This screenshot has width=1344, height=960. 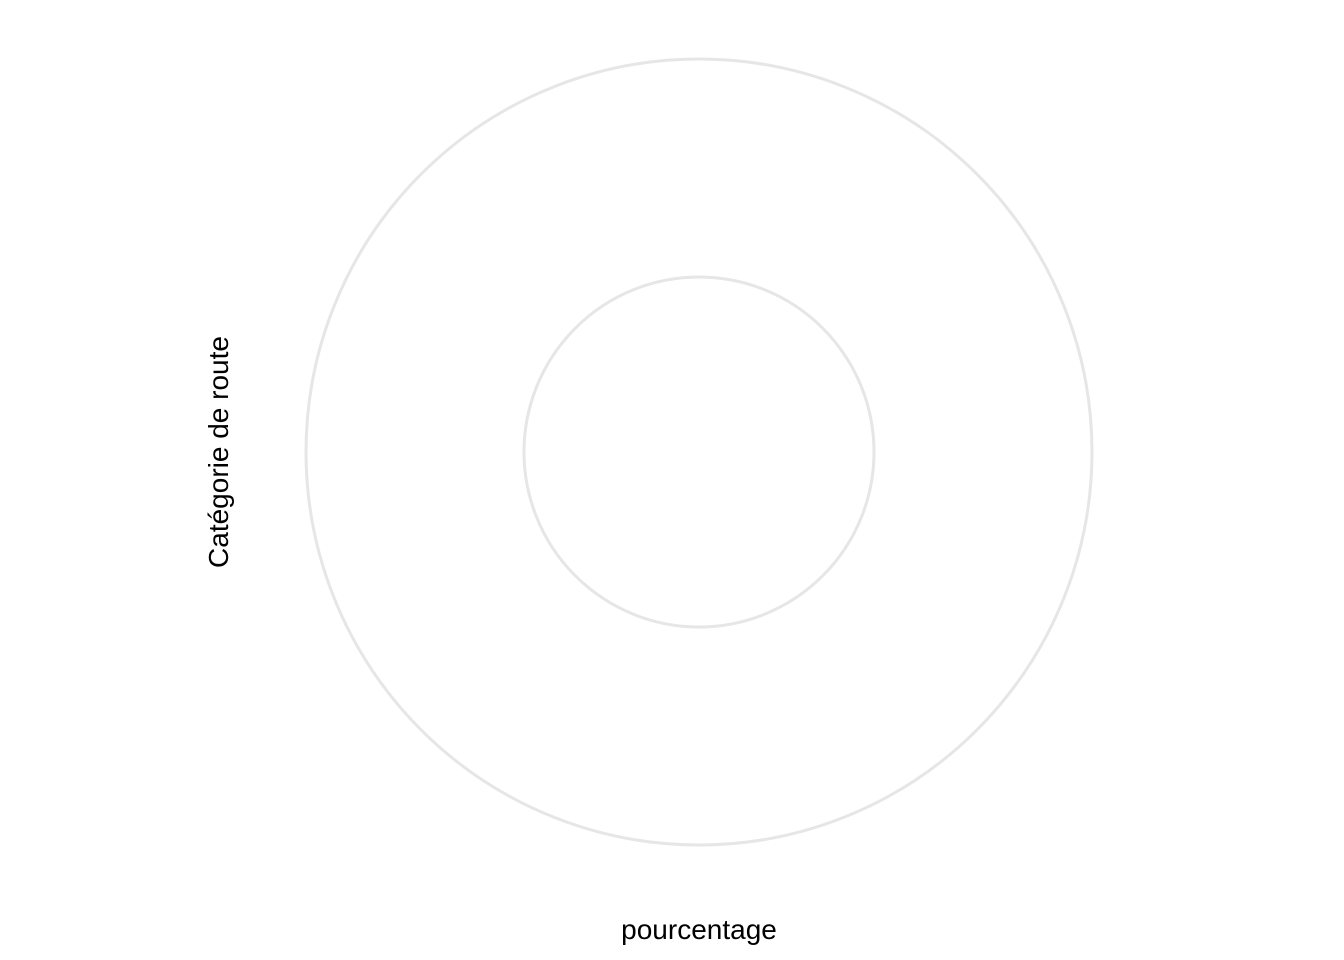 What do you see at coordinates (699, 929) in the screenshot?
I see `x-axis-title: pourcentage` at bounding box center [699, 929].